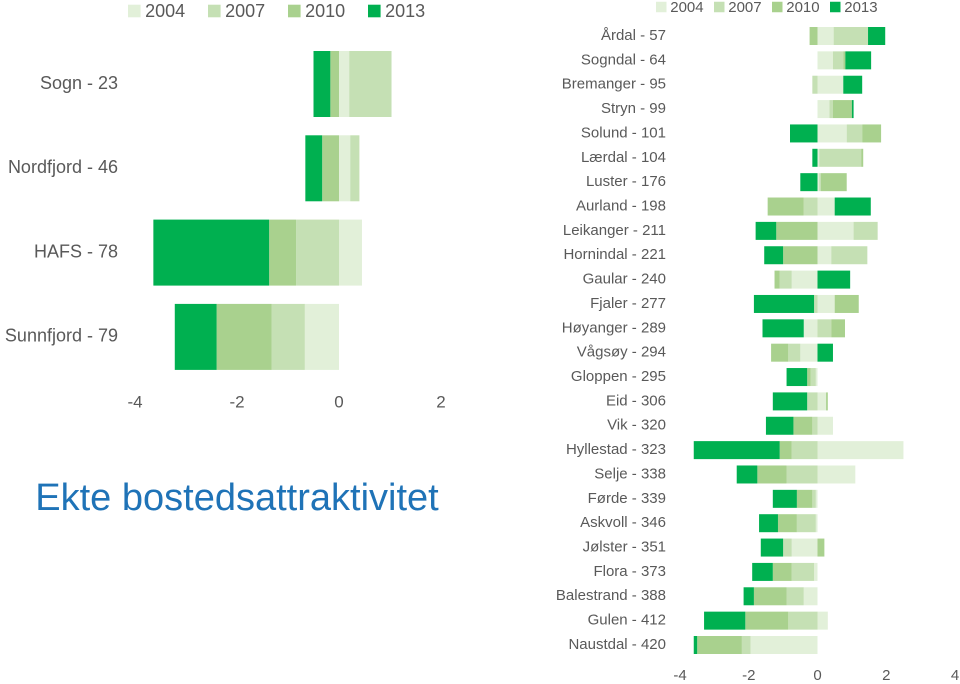 Image resolution: width=960 pixels, height=684 pixels. I want to click on y-tick-label: Vågsøy - 294, so click(621, 352).